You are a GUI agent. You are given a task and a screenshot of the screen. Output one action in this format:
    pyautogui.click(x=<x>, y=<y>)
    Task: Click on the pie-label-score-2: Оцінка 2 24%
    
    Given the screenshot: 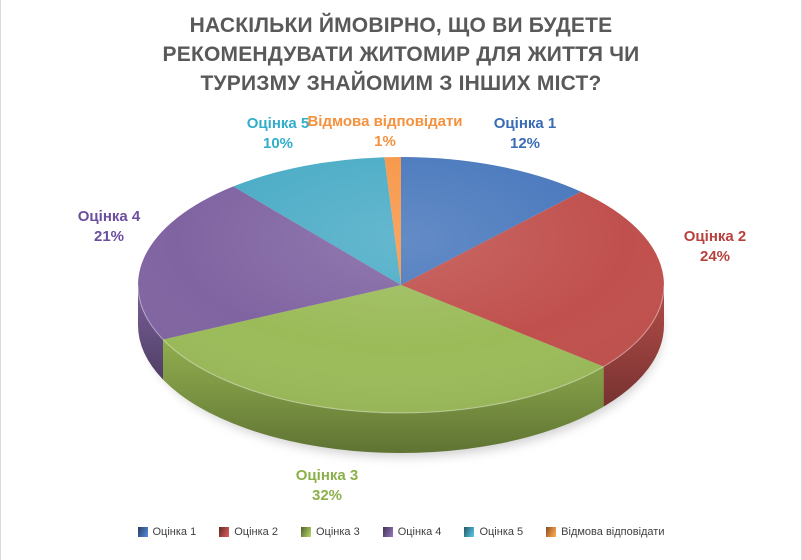 What is the action you would take?
    pyautogui.click(x=715, y=247)
    